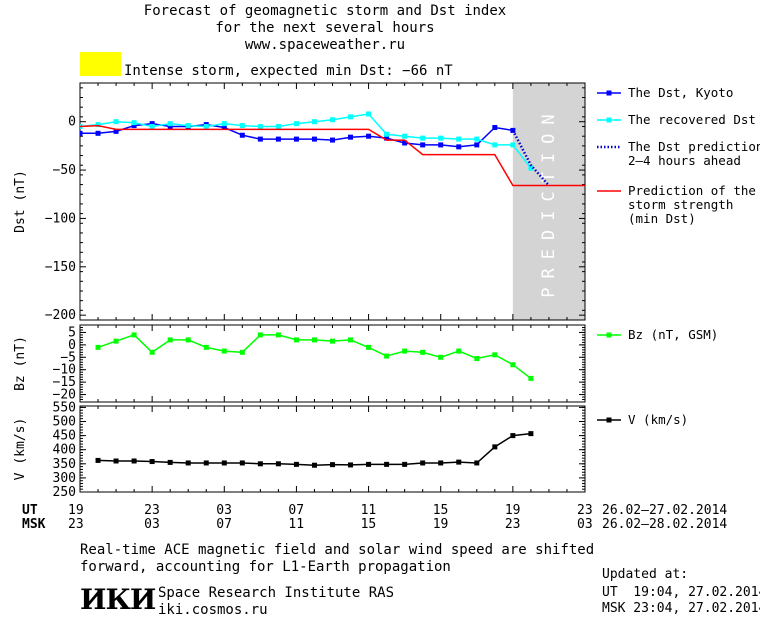  Describe the element at coordinates (213, 610) in the screenshot. I see `institute-site-link: iki.cosmos.ru` at that location.